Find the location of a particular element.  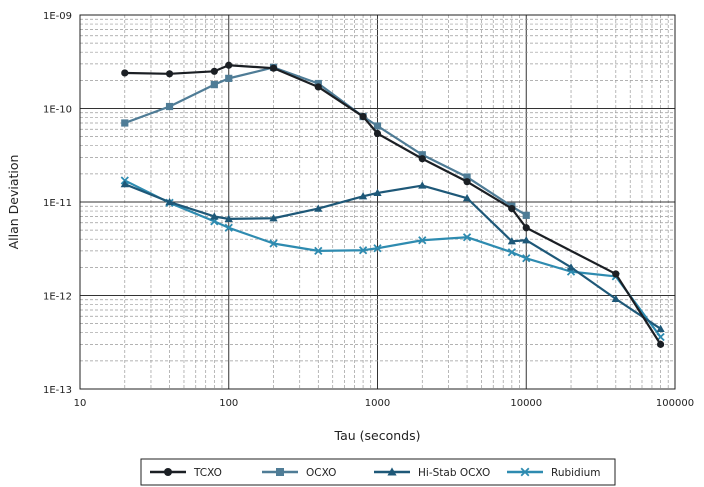

x-tick-label: 100 is located at coordinates (228, 403).